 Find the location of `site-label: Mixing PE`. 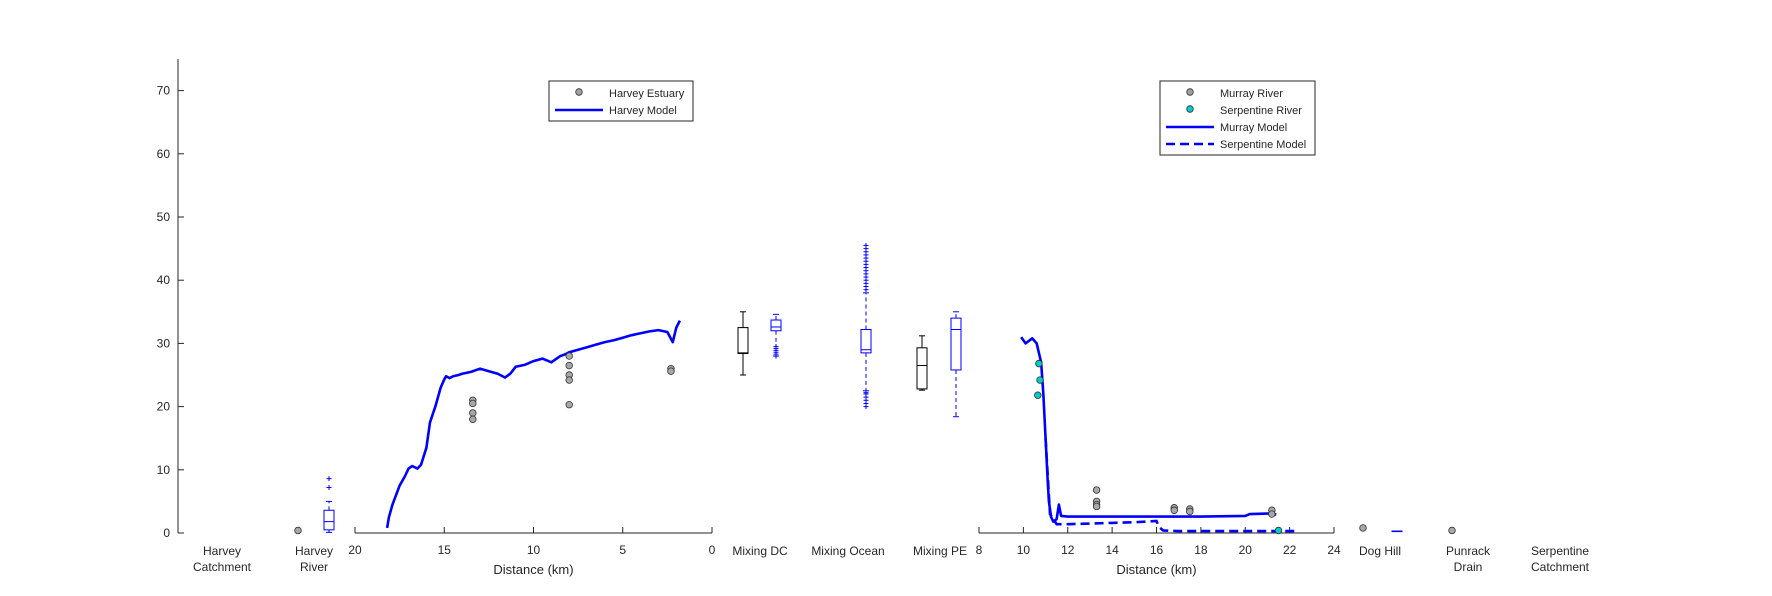

site-label: Mixing PE is located at coordinates (940, 551).